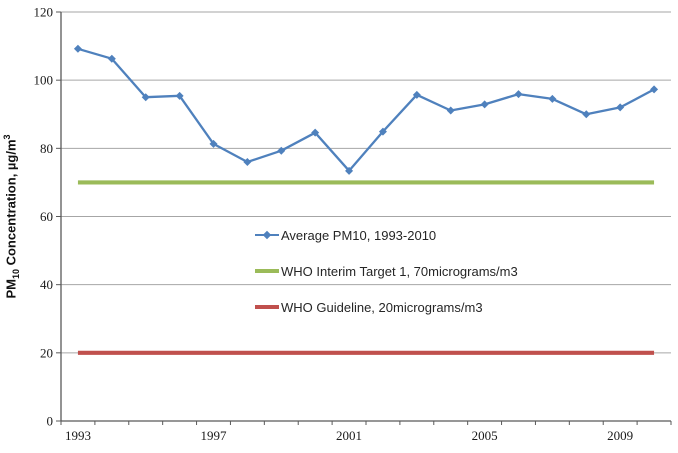 The width and height of the screenshot is (678, 453). I want to click on legend-label-who-guideline: WHO Guideline, 20micrograms/m3, so click(382, 307).